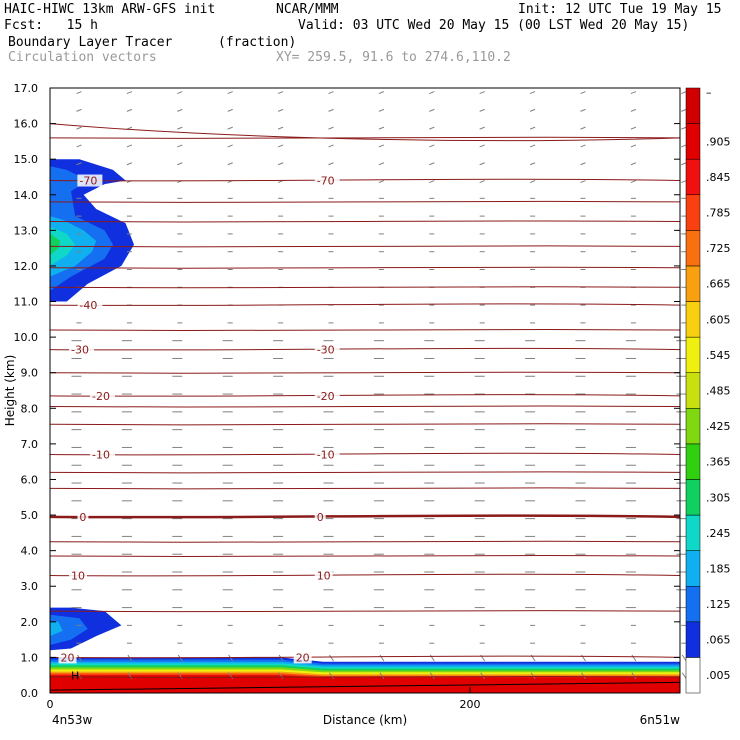 The image size is (740, 740). I want to click on colorbar-label: .005, so click(718, 675).